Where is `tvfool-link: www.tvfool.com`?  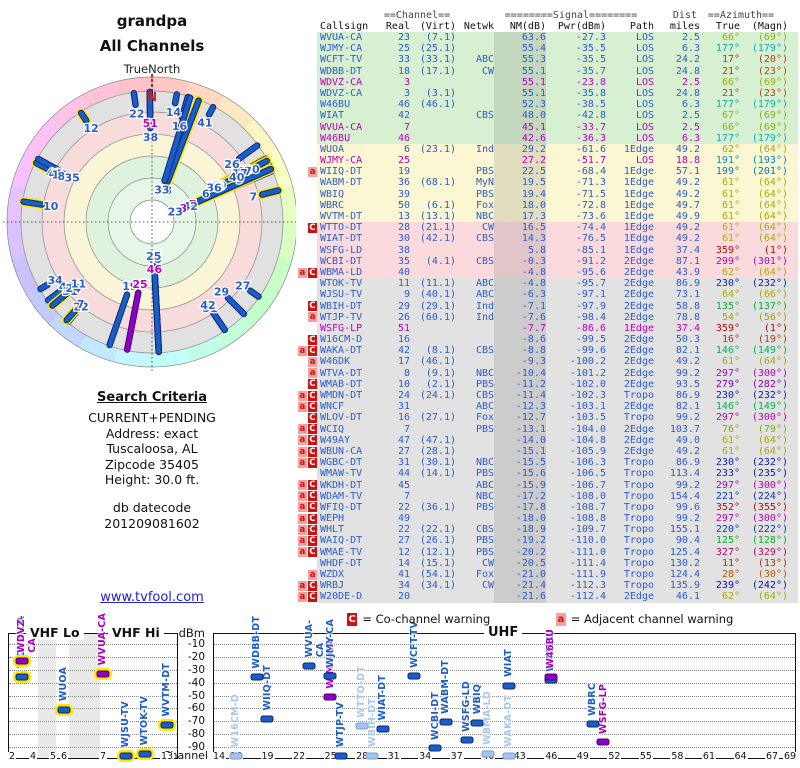 tvfool-link: www.tvfool.com is located at coordinates (152, 597).